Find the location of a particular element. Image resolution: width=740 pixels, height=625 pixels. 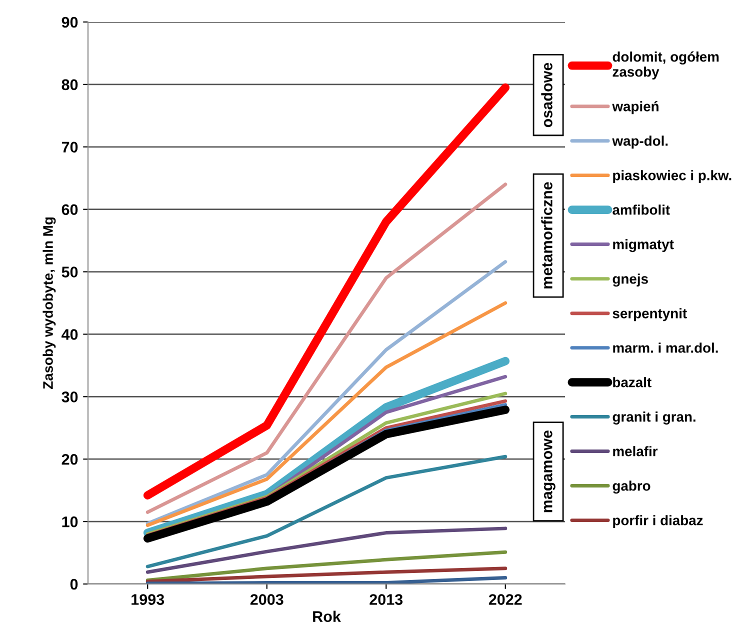

y-tick-label: 10 is located at coordinates (70, 522).